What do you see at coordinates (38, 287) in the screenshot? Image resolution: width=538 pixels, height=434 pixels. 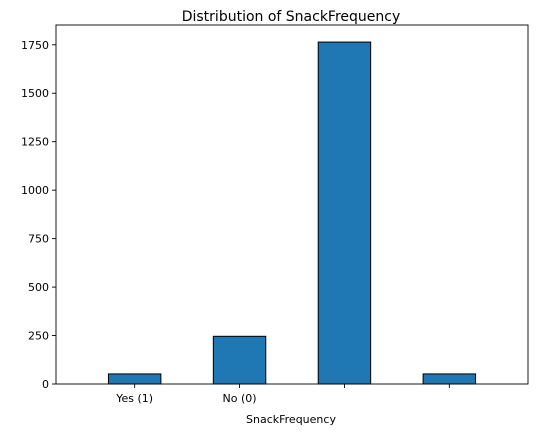 I see `y-tick-label: 500` at bounding box center [38, 287].